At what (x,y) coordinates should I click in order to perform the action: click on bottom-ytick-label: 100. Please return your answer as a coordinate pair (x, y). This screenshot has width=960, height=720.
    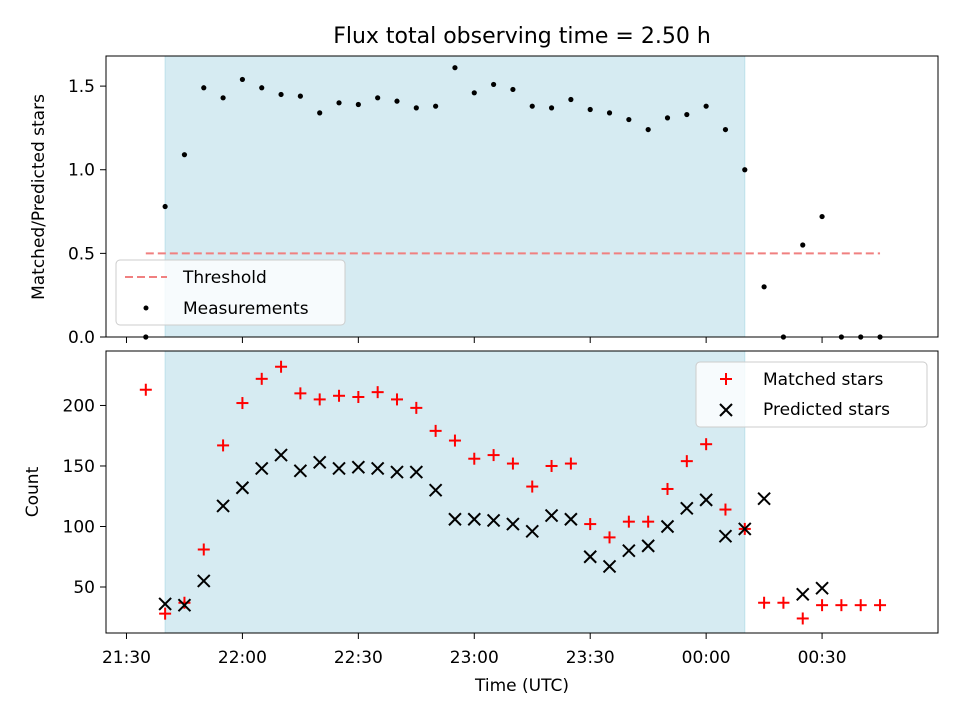
    Looking at the image, I should click on (79, 527).